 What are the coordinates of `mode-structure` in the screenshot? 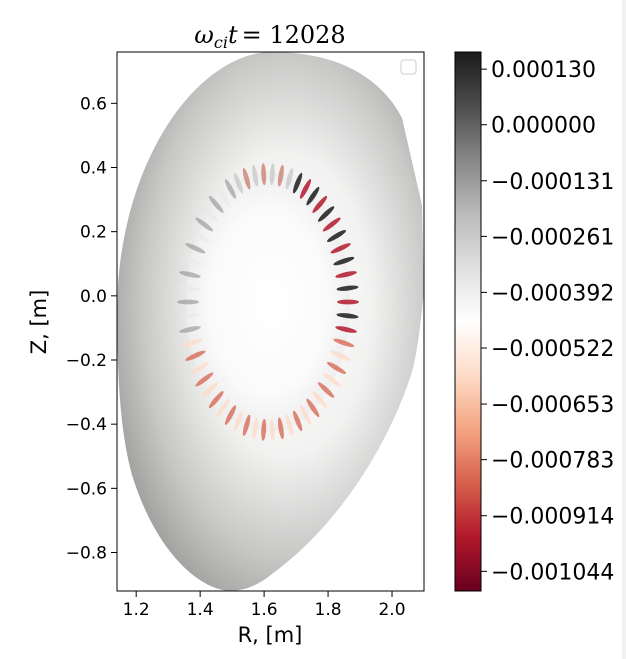 It's located at (268, 302).